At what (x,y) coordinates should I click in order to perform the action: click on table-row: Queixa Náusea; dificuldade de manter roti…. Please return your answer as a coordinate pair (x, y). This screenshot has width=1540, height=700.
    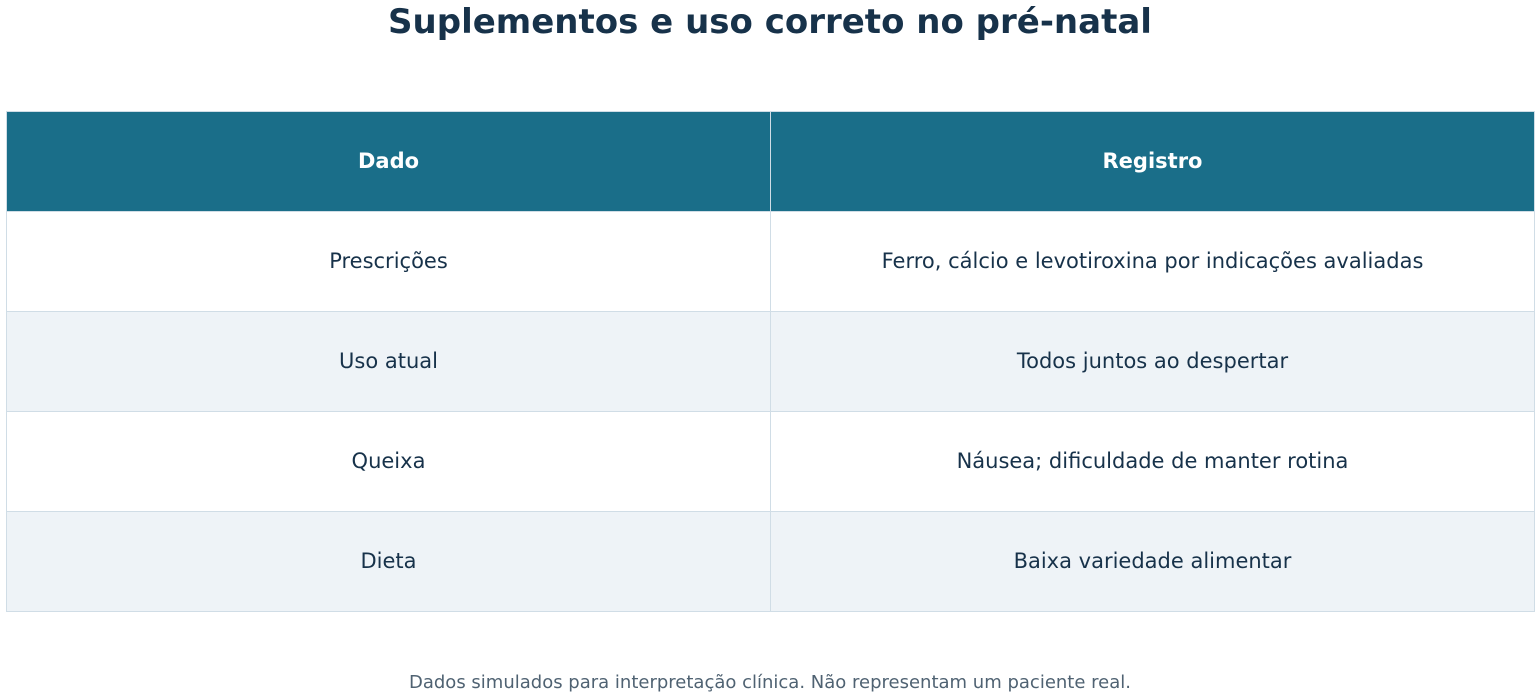
    Looking at the image, I should click on (770, 461).